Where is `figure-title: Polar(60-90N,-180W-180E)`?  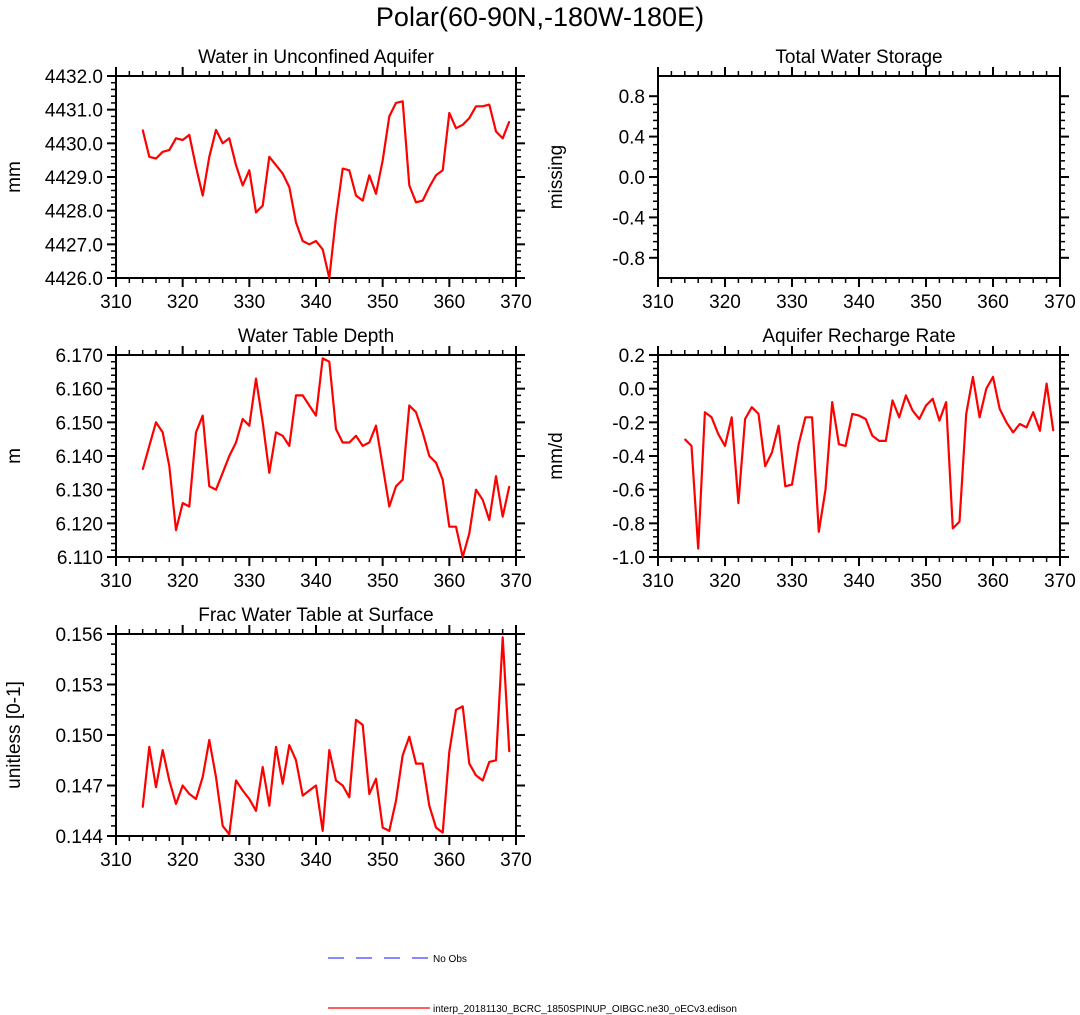 figure-title: Polar(60-90N,-180W-180E) is located at coordinates (540, 17).